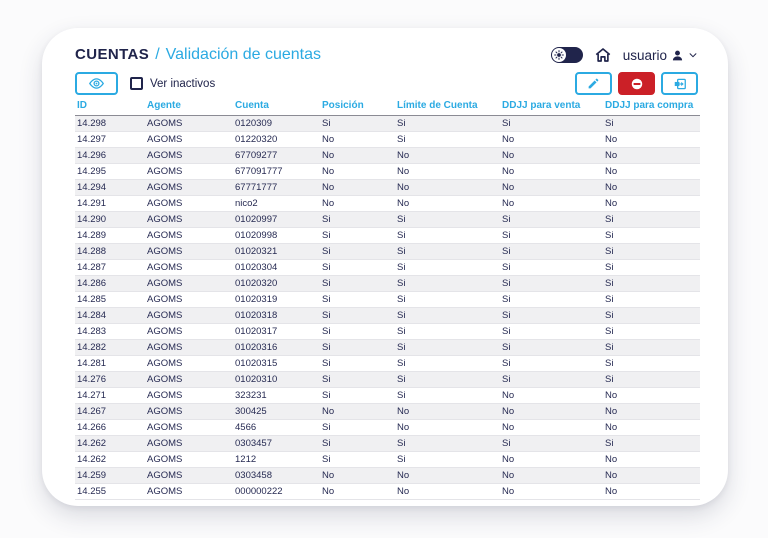 Image resolution: width=768 pixels, height=538 pixels. I want to click on table-cell: 14.284, so click(110, 315).